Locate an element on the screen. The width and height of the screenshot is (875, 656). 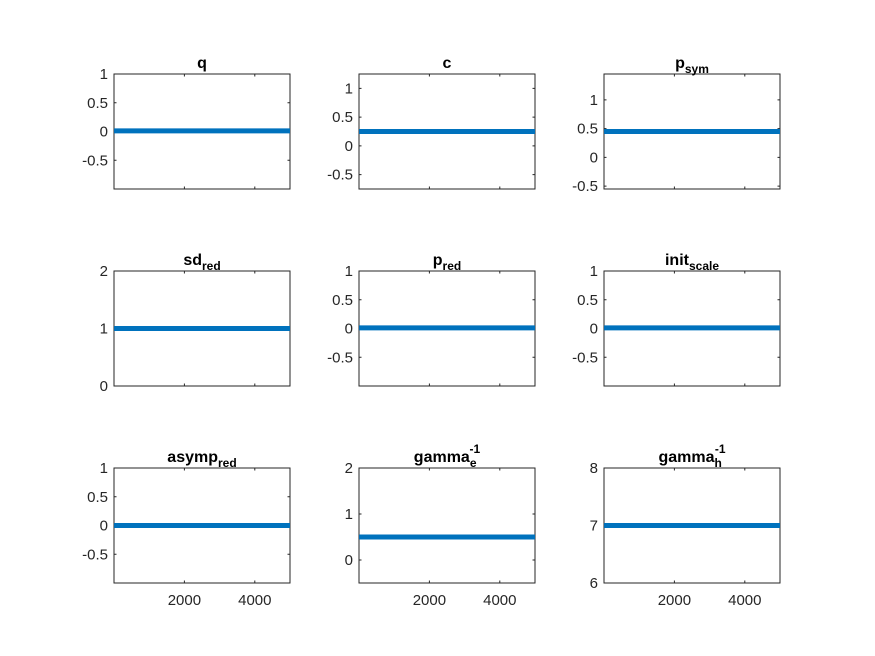
subplot-title-subscript: sym is located at coordinates (697, 69).